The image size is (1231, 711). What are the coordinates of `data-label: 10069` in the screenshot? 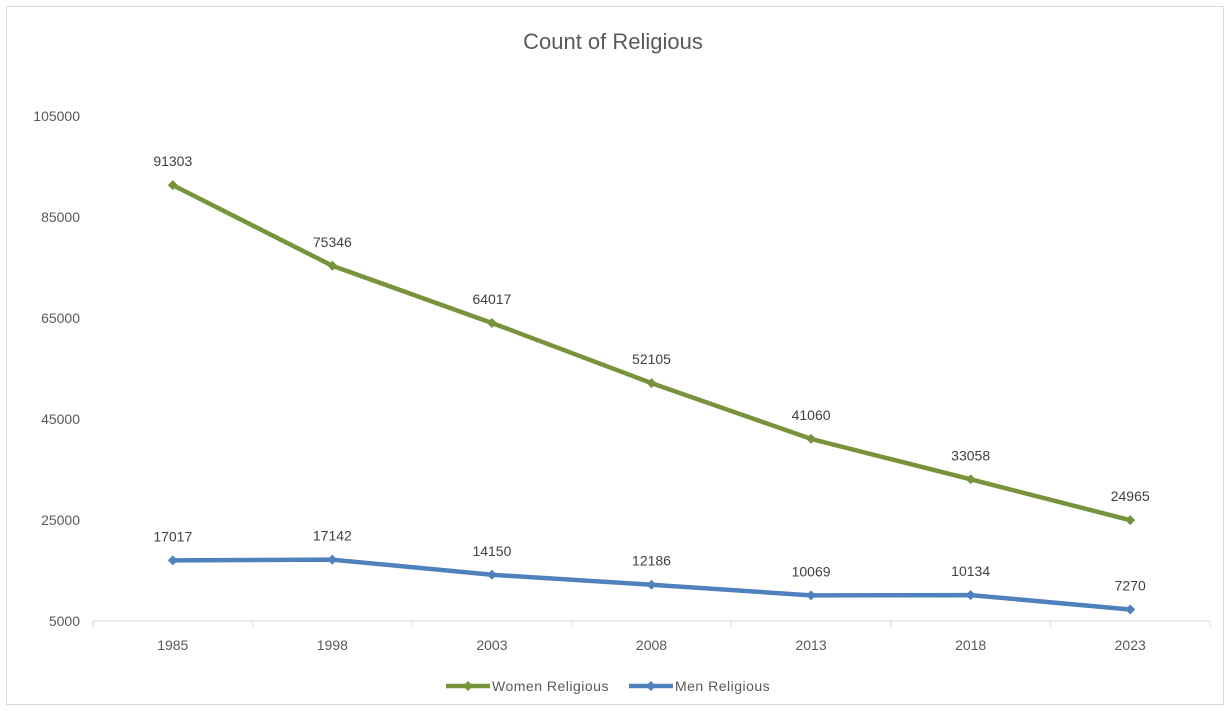 It's located at (811, 571).